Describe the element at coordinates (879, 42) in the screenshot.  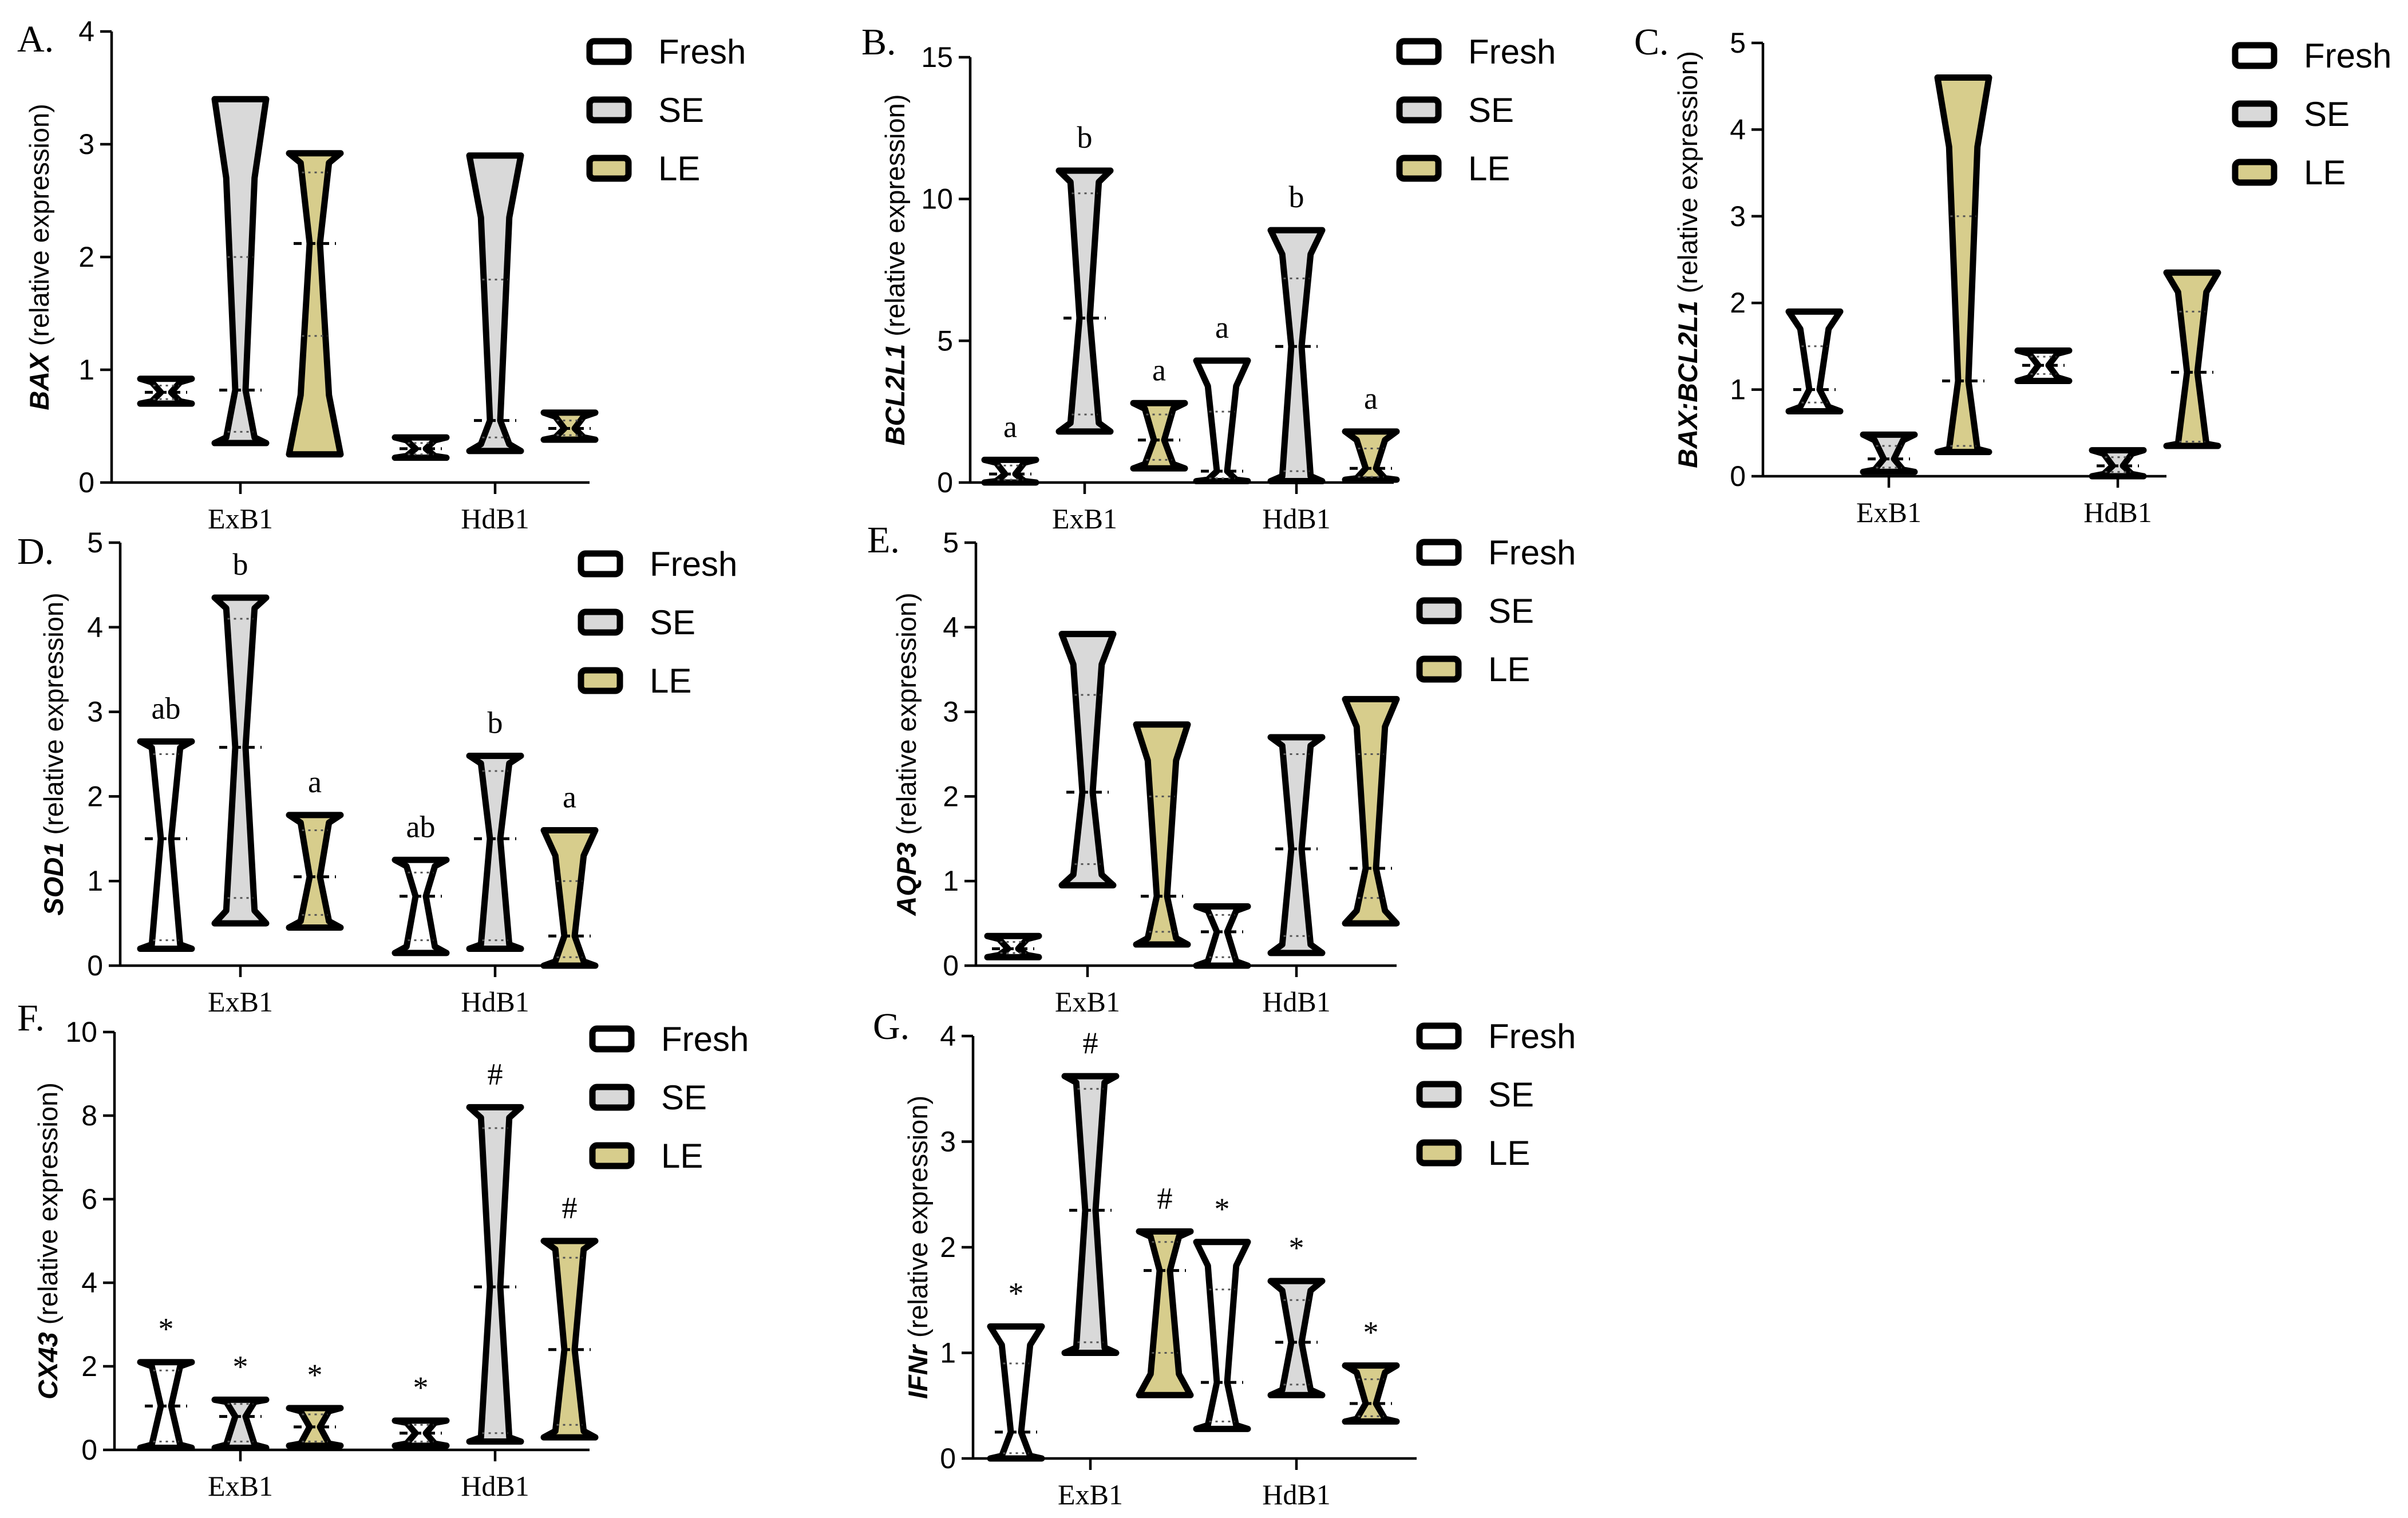
I see `panel-label: B.` at that location.